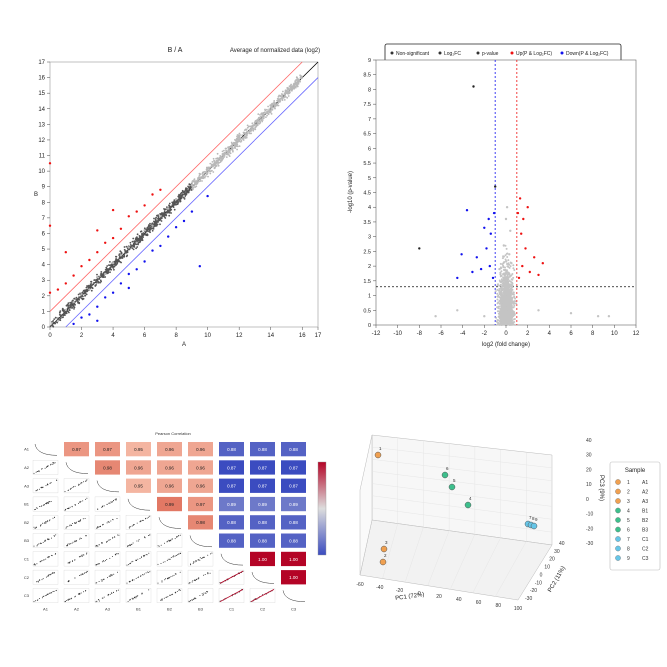 The width and height of the screenshot is (667, 667). I want to click on correlation-cell: 0.97, so click(200, 504).